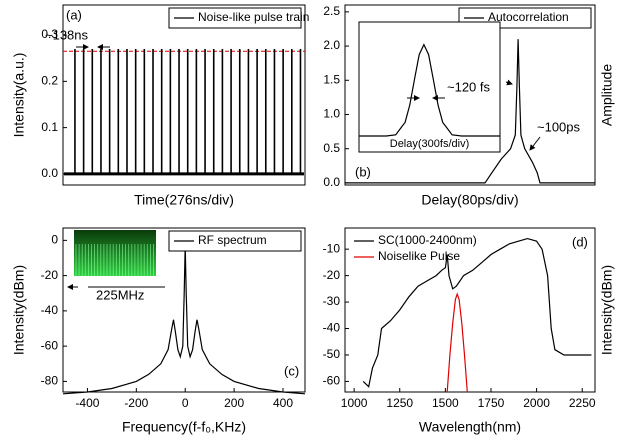 The image size is (618, 447). I want to click on y-tick-label: 0.3, so click(49, 34).